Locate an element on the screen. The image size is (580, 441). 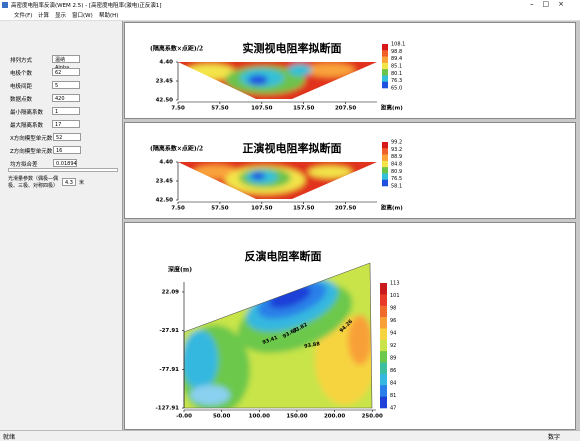
app-icon is located at coordinates (5, 5).